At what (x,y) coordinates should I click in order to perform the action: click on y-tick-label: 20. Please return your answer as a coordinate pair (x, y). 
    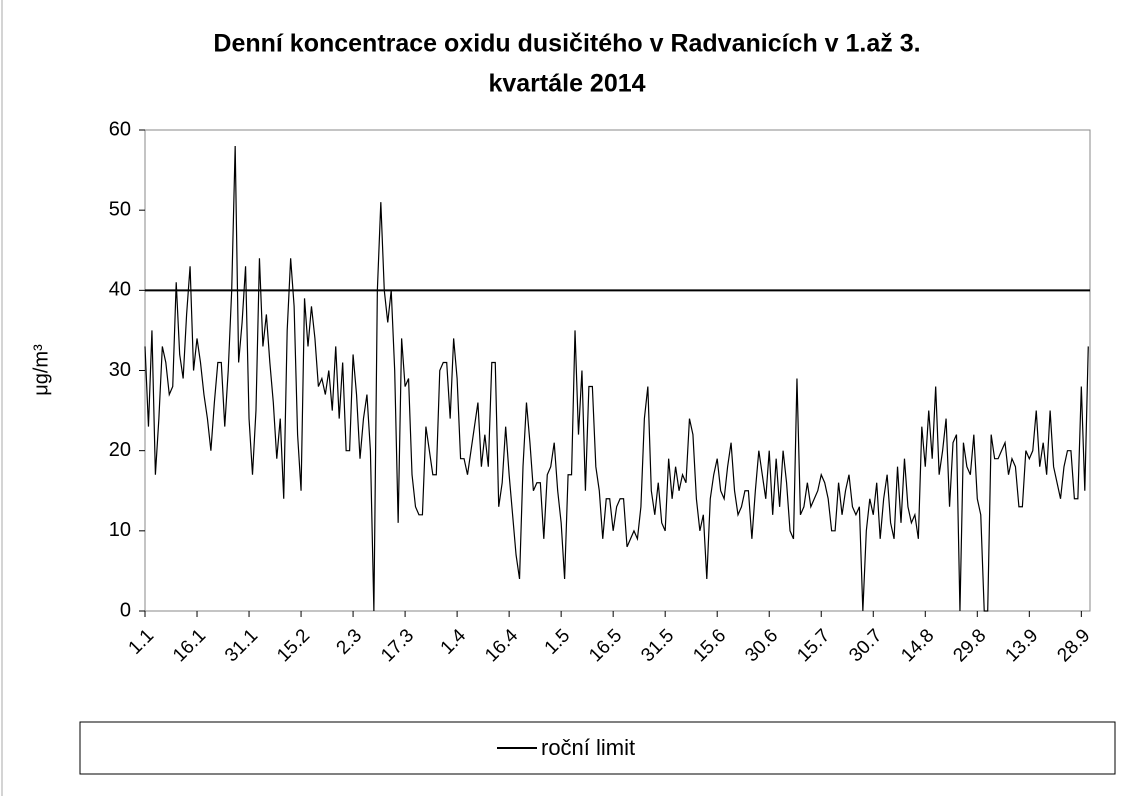
    Looking at the image, I should click on (120, 450).